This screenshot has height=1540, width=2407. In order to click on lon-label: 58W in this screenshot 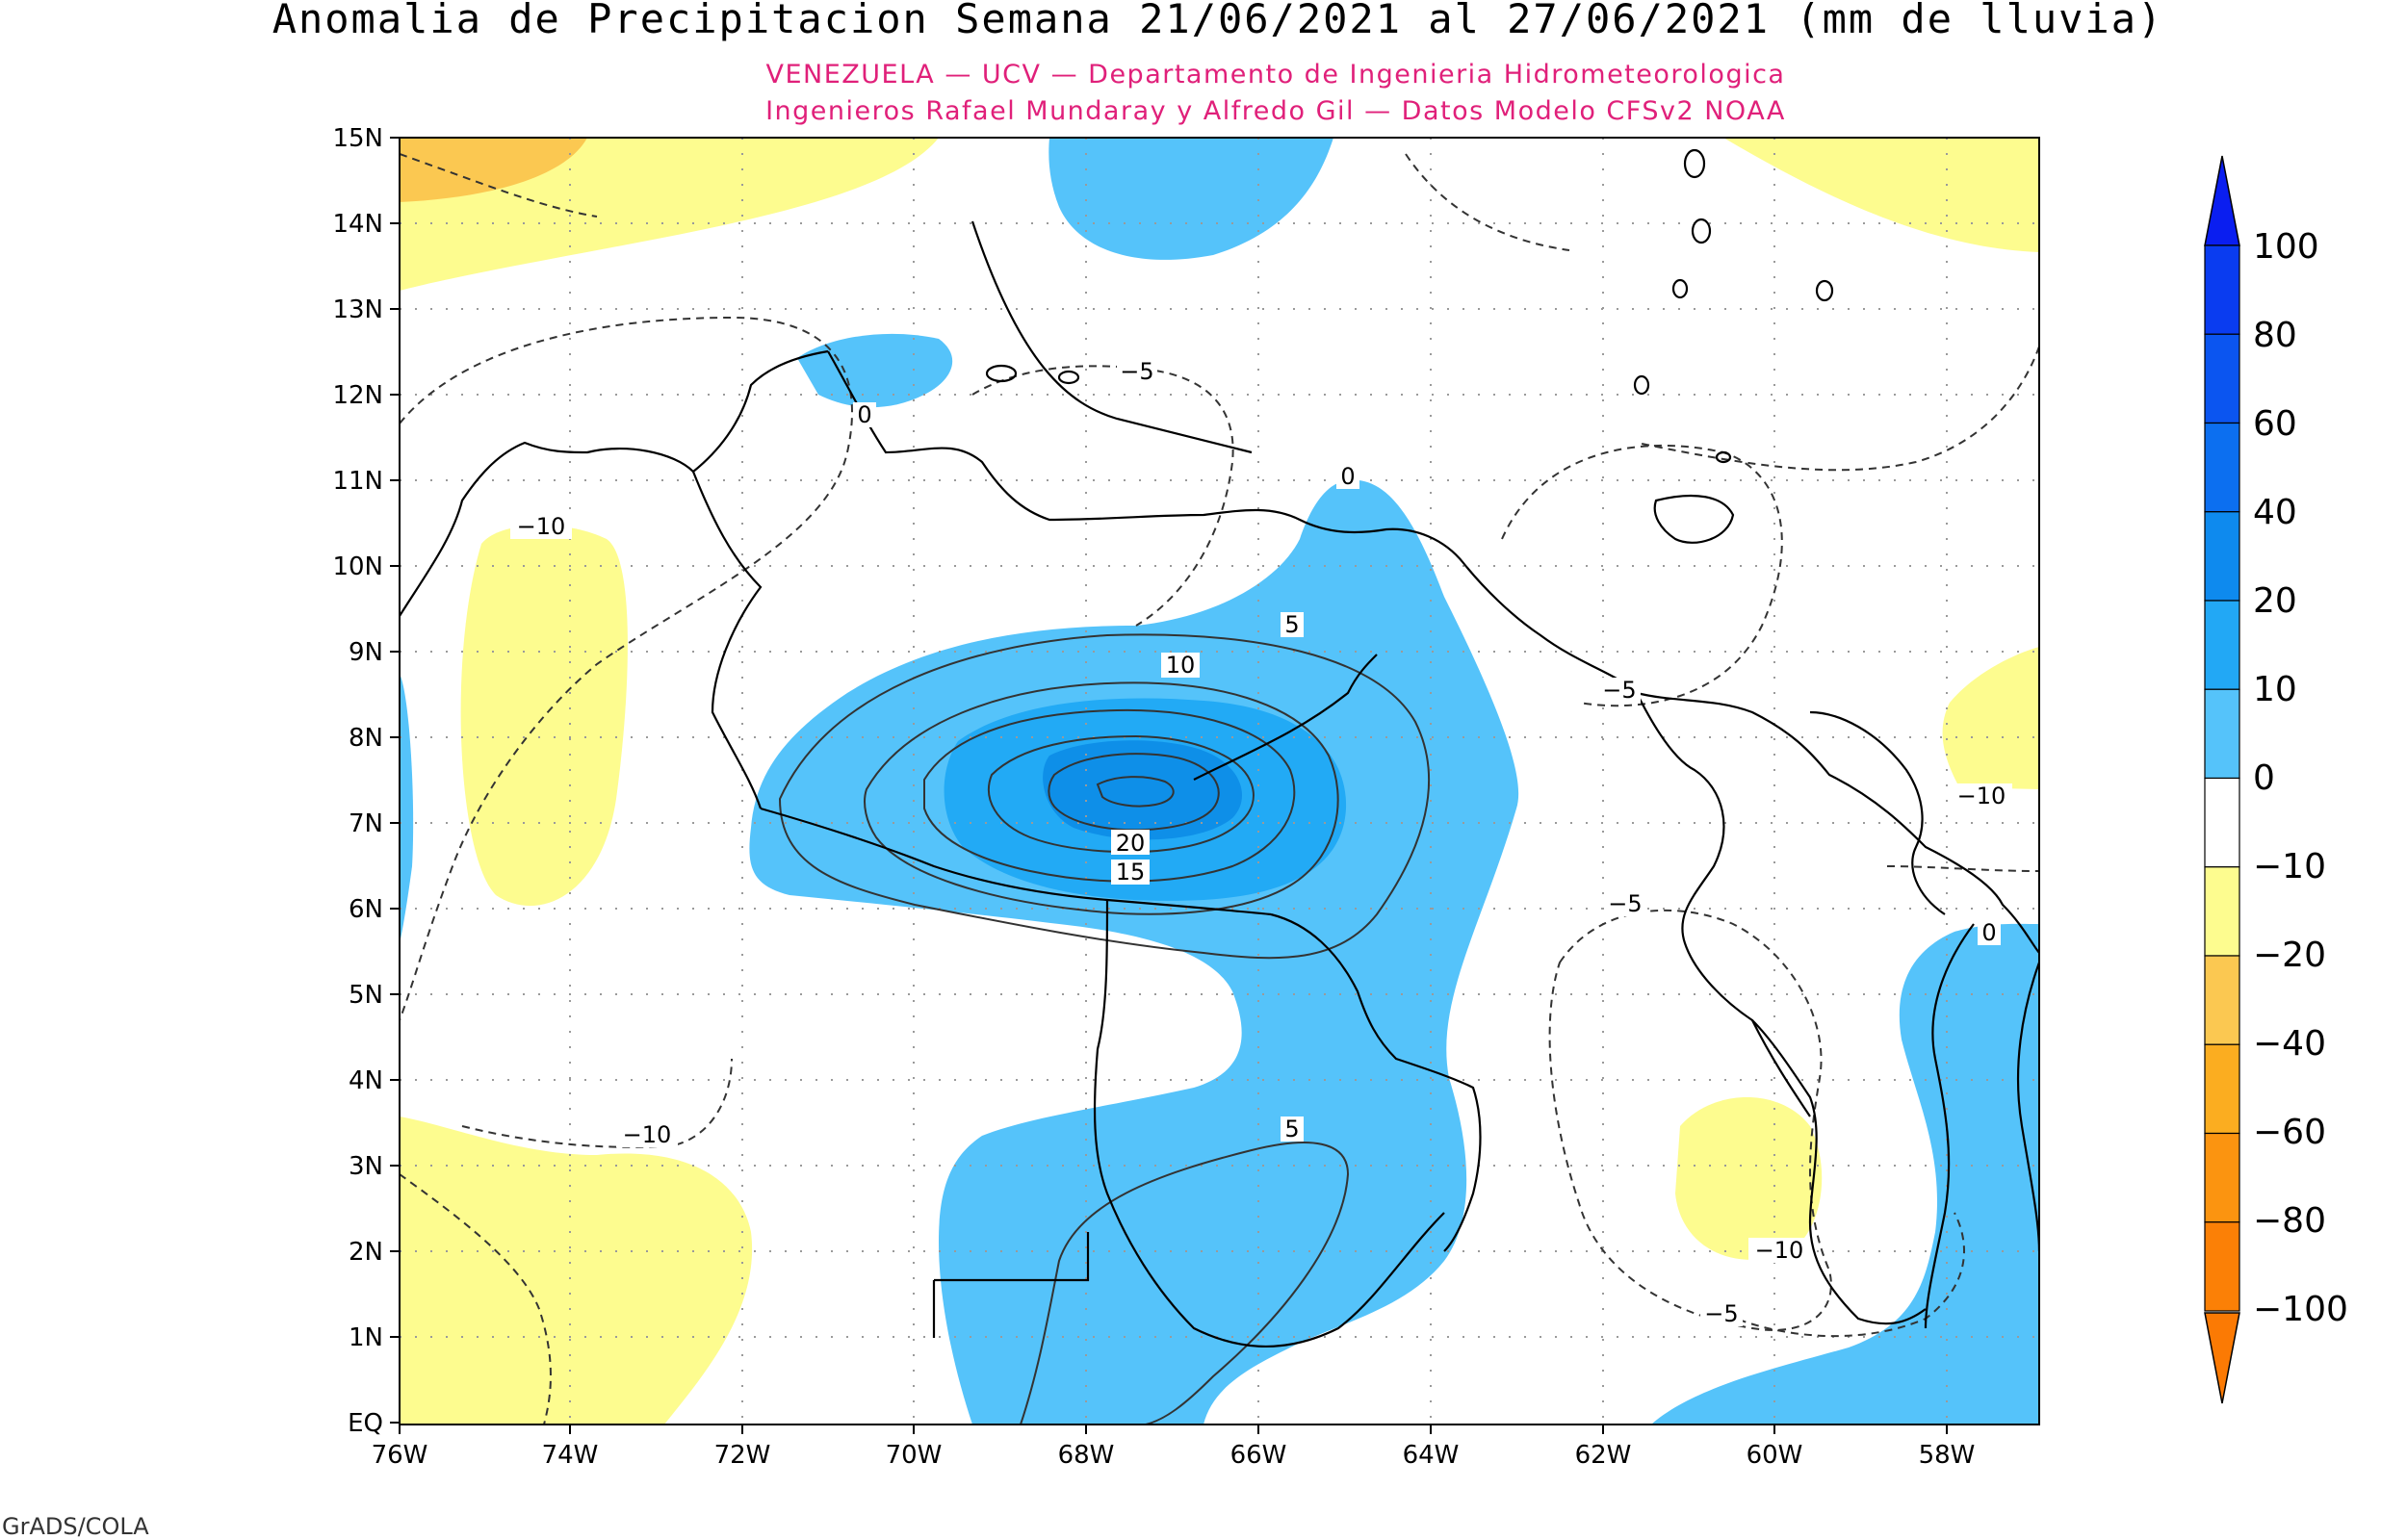, I will do `click(1947, 1455)`.